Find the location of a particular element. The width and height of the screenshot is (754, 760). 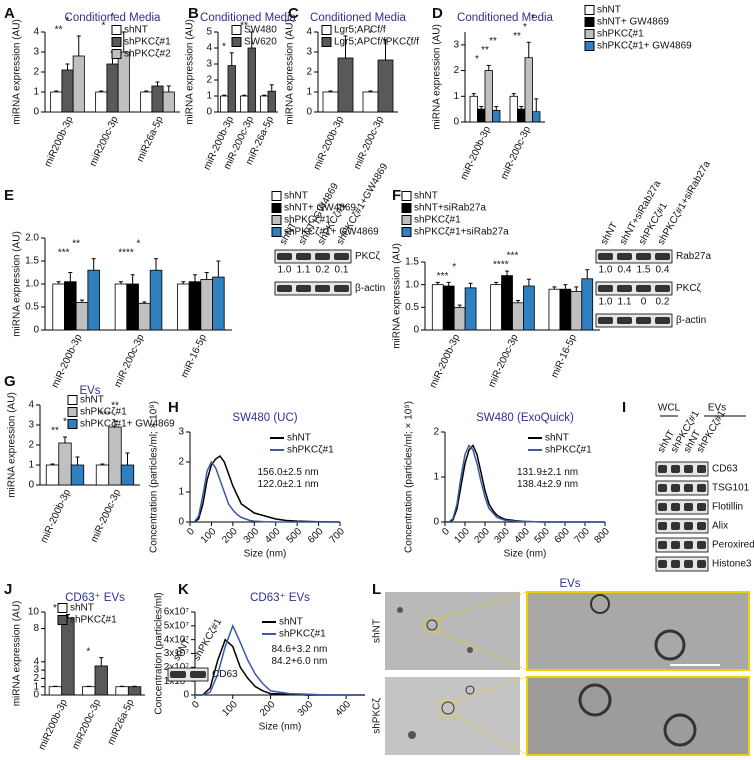

y-axis-label: Concentration (particles/ml) is located at coordinates (159, 653).